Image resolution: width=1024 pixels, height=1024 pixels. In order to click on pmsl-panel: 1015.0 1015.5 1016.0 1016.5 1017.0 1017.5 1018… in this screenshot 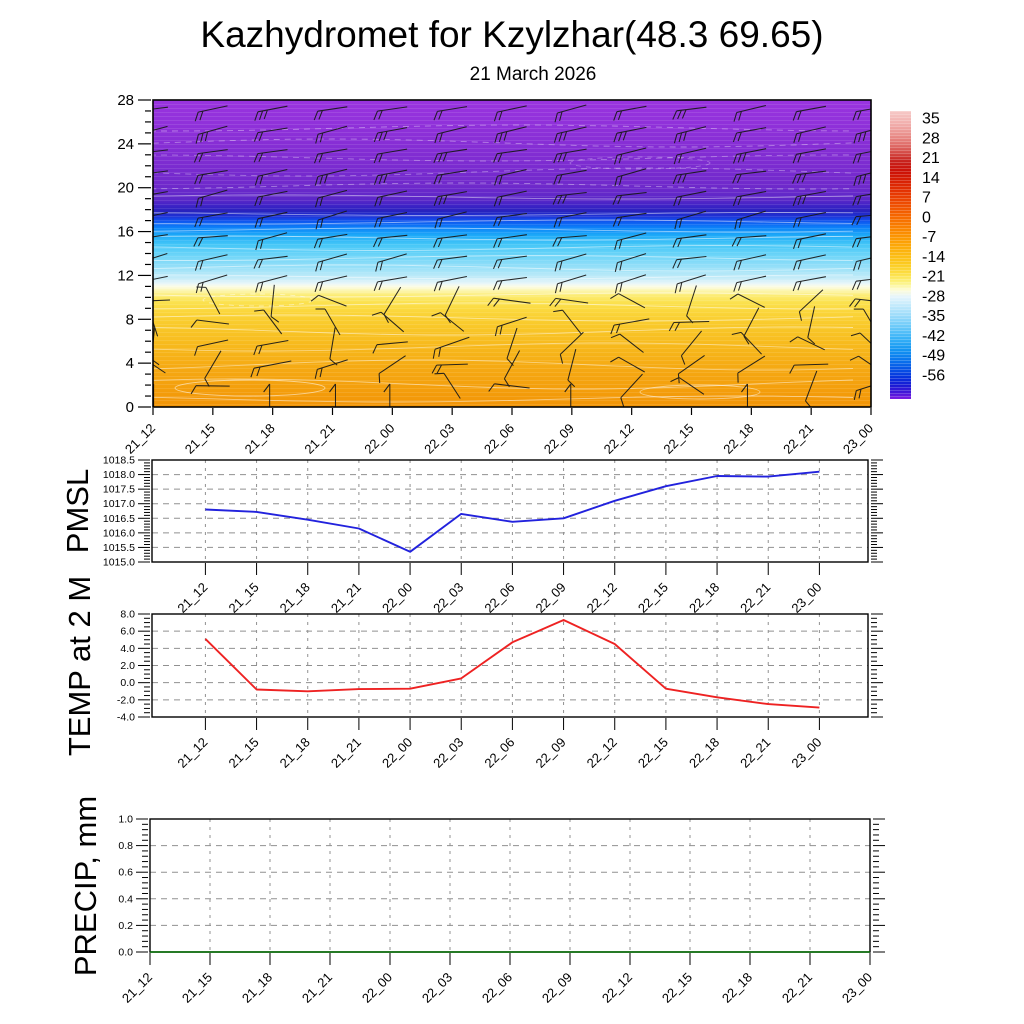, I will do `click(493, 535)`.